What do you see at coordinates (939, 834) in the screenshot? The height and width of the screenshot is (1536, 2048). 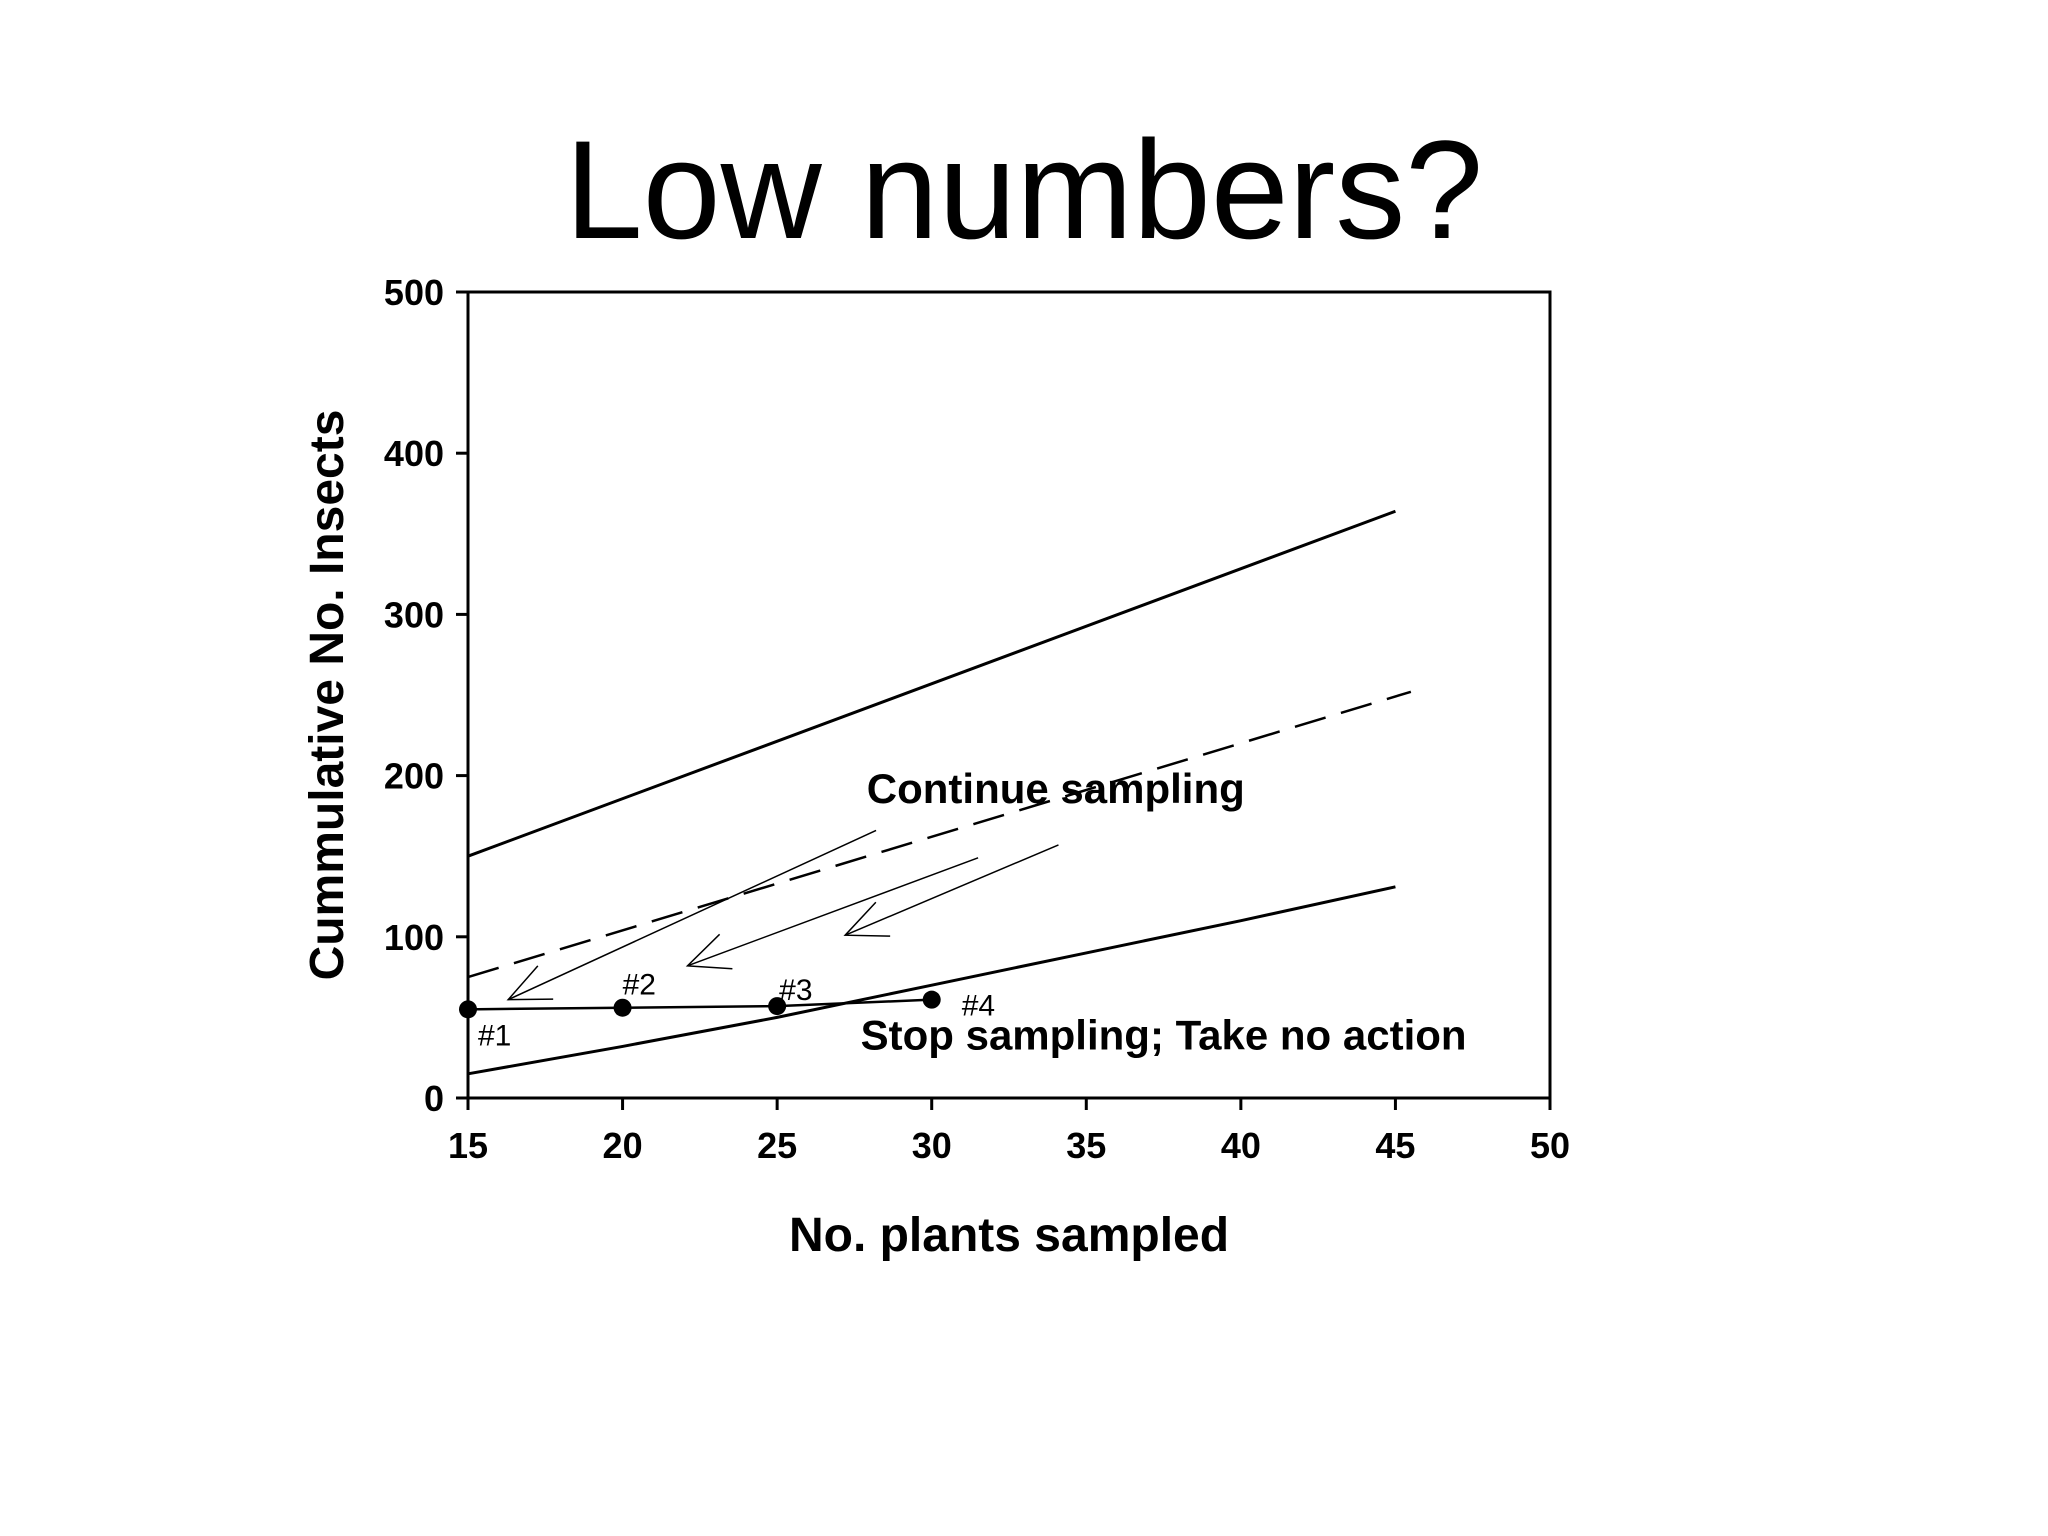 I see `dashed-boundary-line` at bounding box center [939, 834].